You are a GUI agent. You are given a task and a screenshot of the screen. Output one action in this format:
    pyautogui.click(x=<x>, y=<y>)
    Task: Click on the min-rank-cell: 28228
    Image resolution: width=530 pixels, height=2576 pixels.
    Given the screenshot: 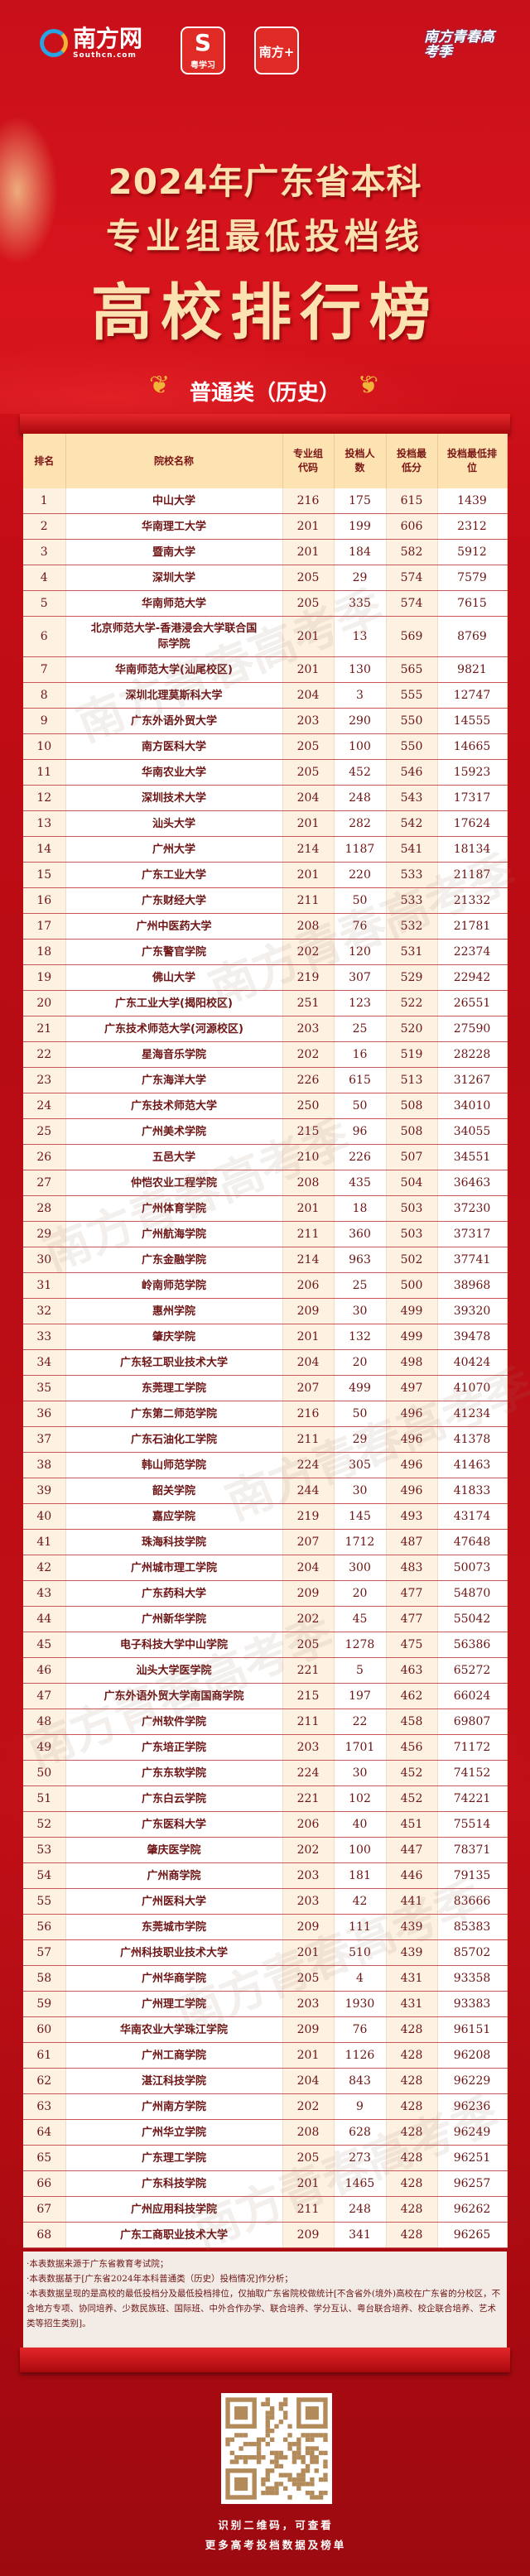 What is the action you would take?
    pyautogui.click(x=472, y=1054)
    